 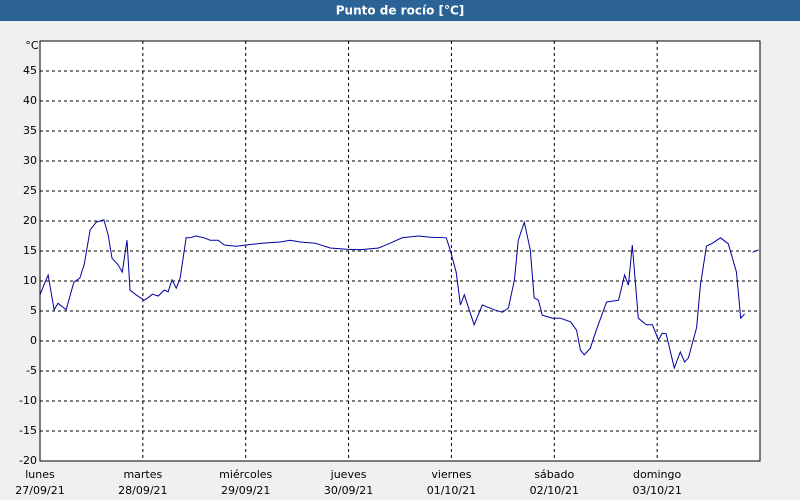 I want to click on x-tick-label: viernes, so click(x=451, y=474).